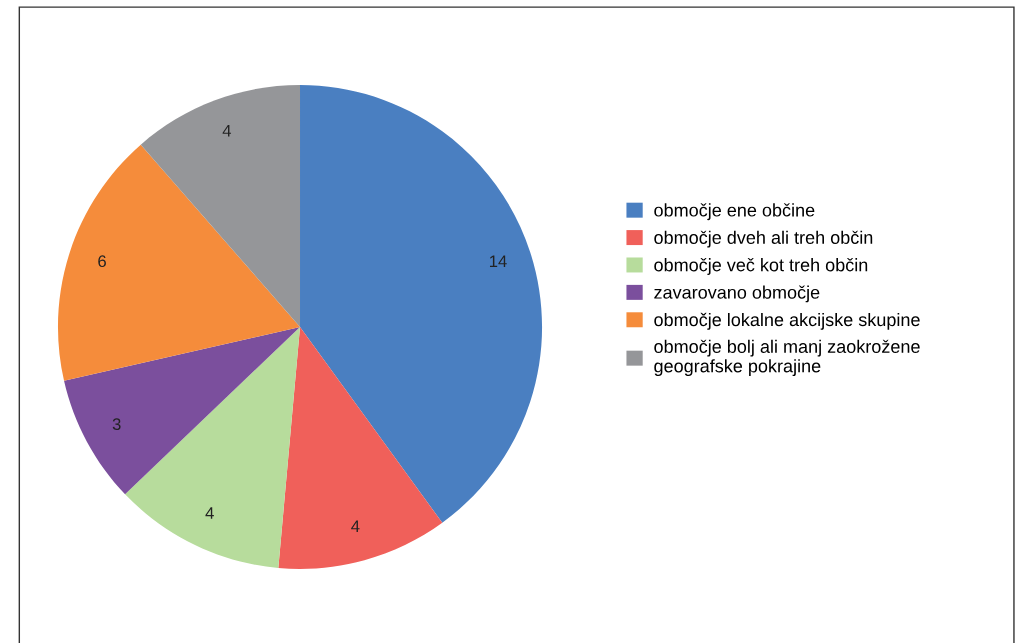 This screenshot has width=1017, height=643. Describe the element at coordinates (116, 424) in the screenshot. I see `data-label: 3` at that location.